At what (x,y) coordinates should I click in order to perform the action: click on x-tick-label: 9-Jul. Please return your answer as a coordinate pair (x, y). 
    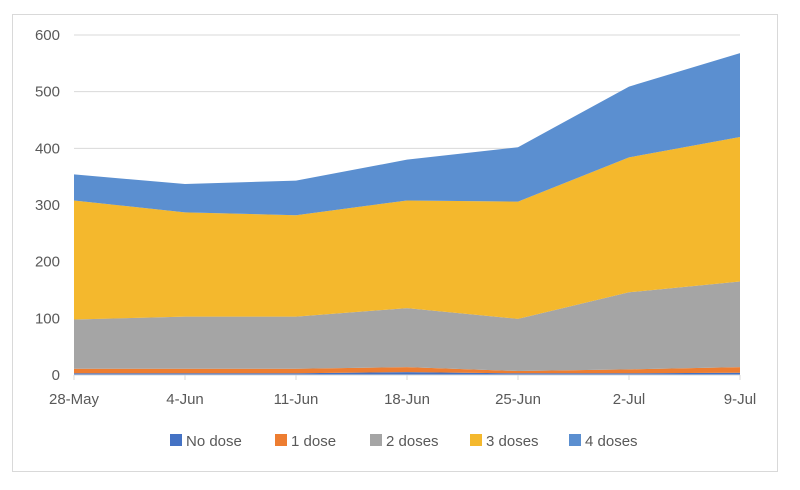
    Looking at the image, I should click on (740, 399).